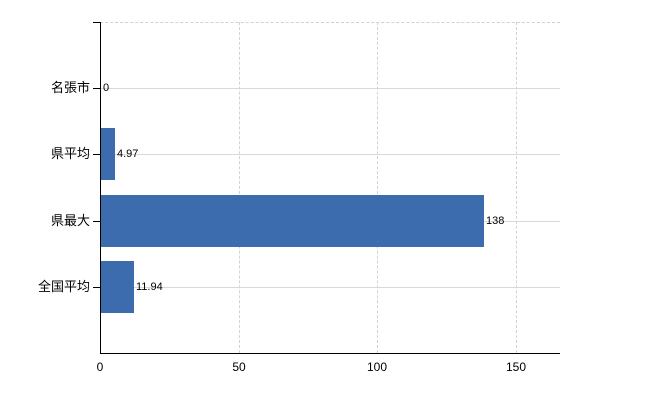 The image size is (650, 400). I want to click on x-axis-line, so click(330, 353).